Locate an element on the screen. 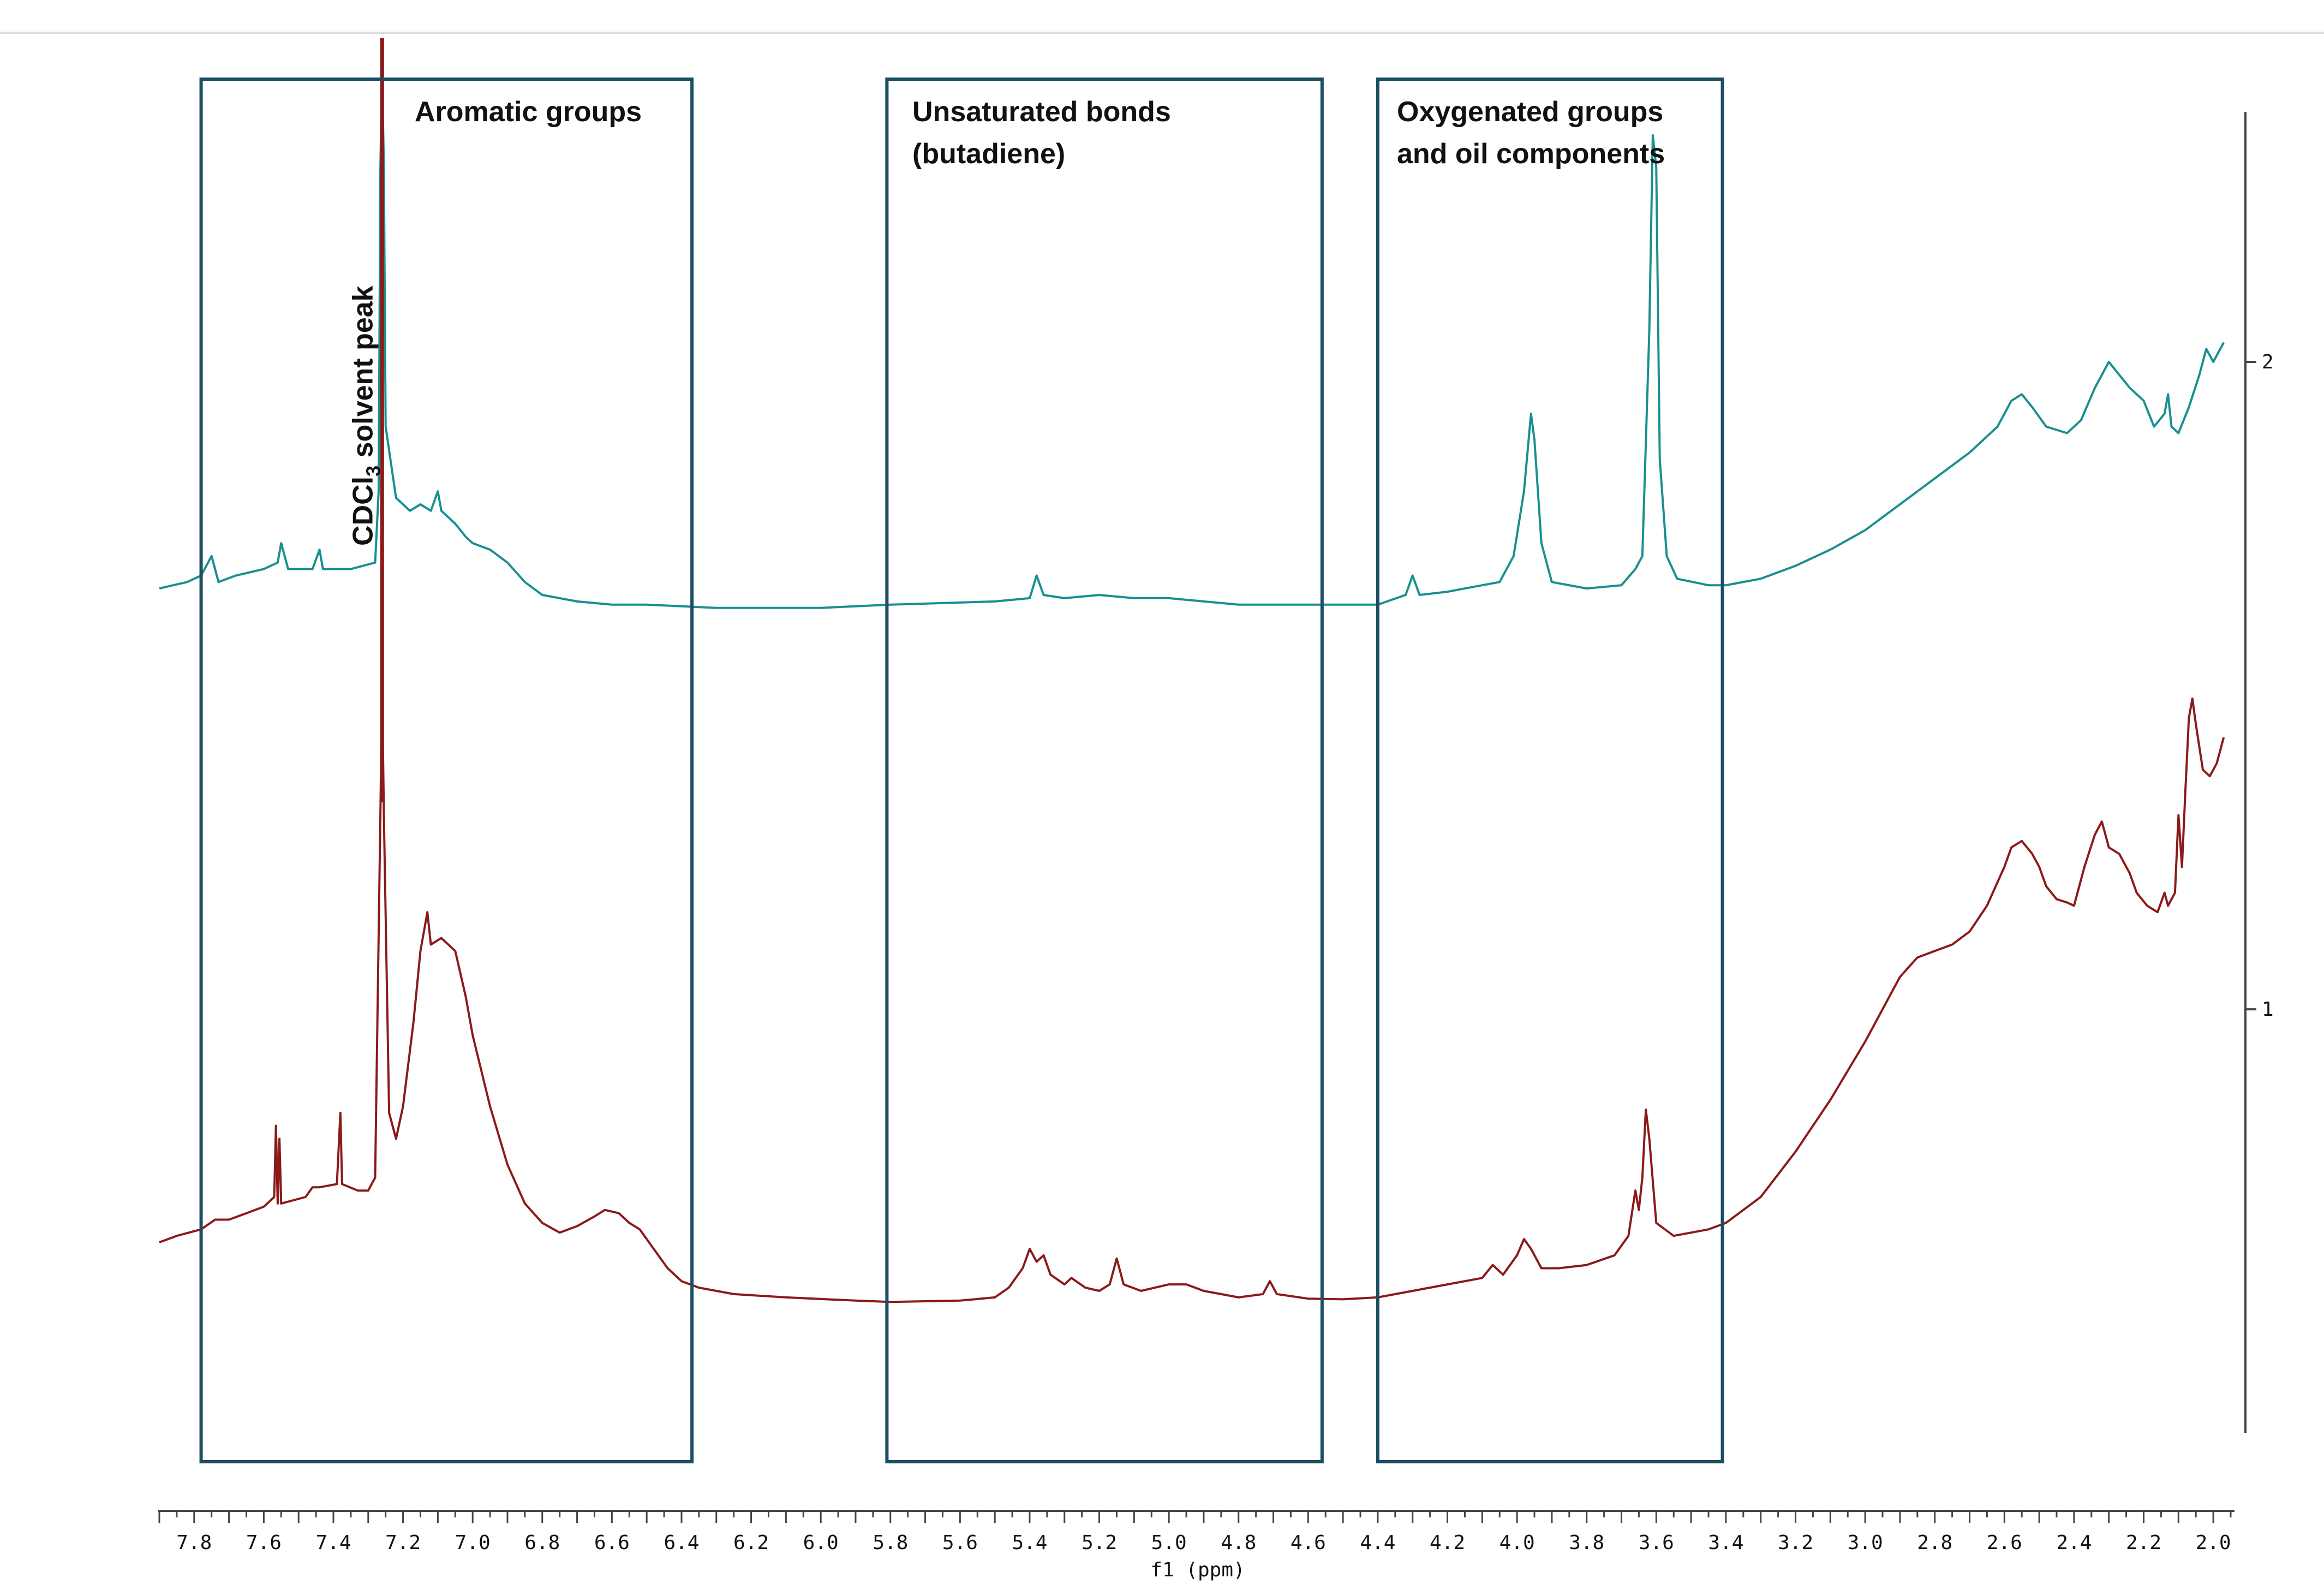 The width and height of the screenshot is (2324, 1590). solvent-label-subscript: 3 is located at coordinates (373, 471).